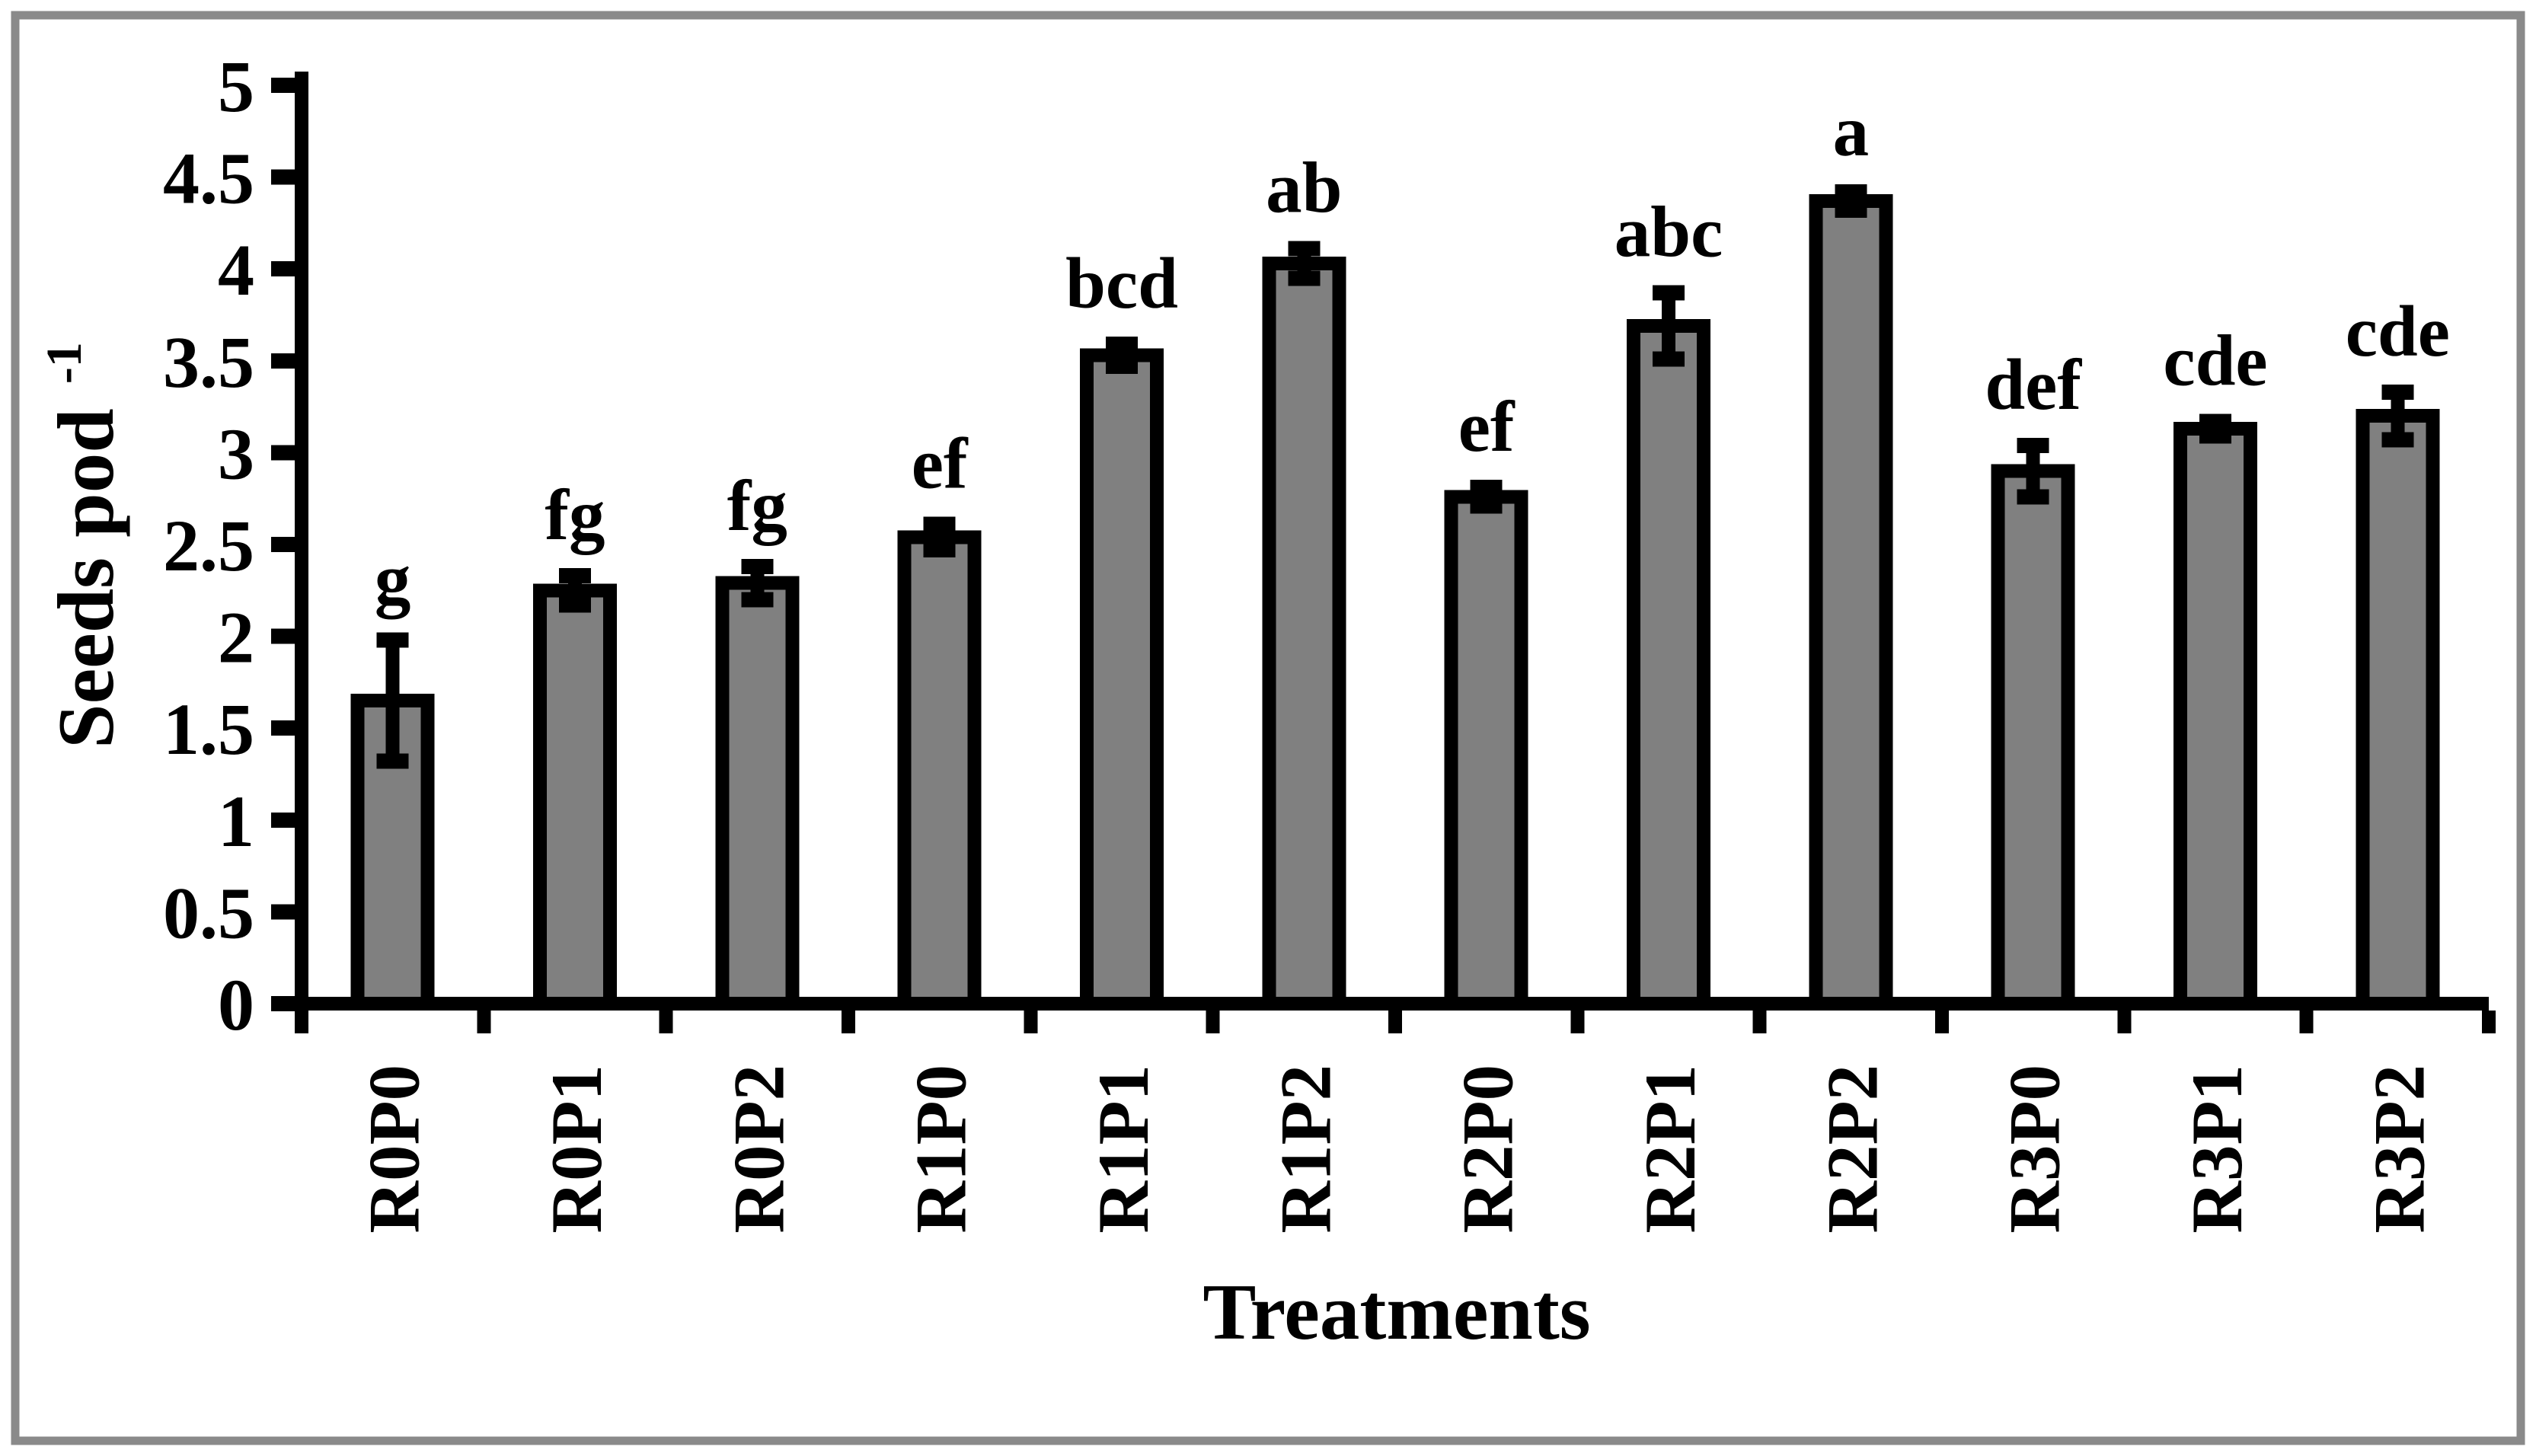 Image resolution: width=2536 pixels, height=1456 pixels. I want to click on sig-label: bcd, so click(1121, 283).